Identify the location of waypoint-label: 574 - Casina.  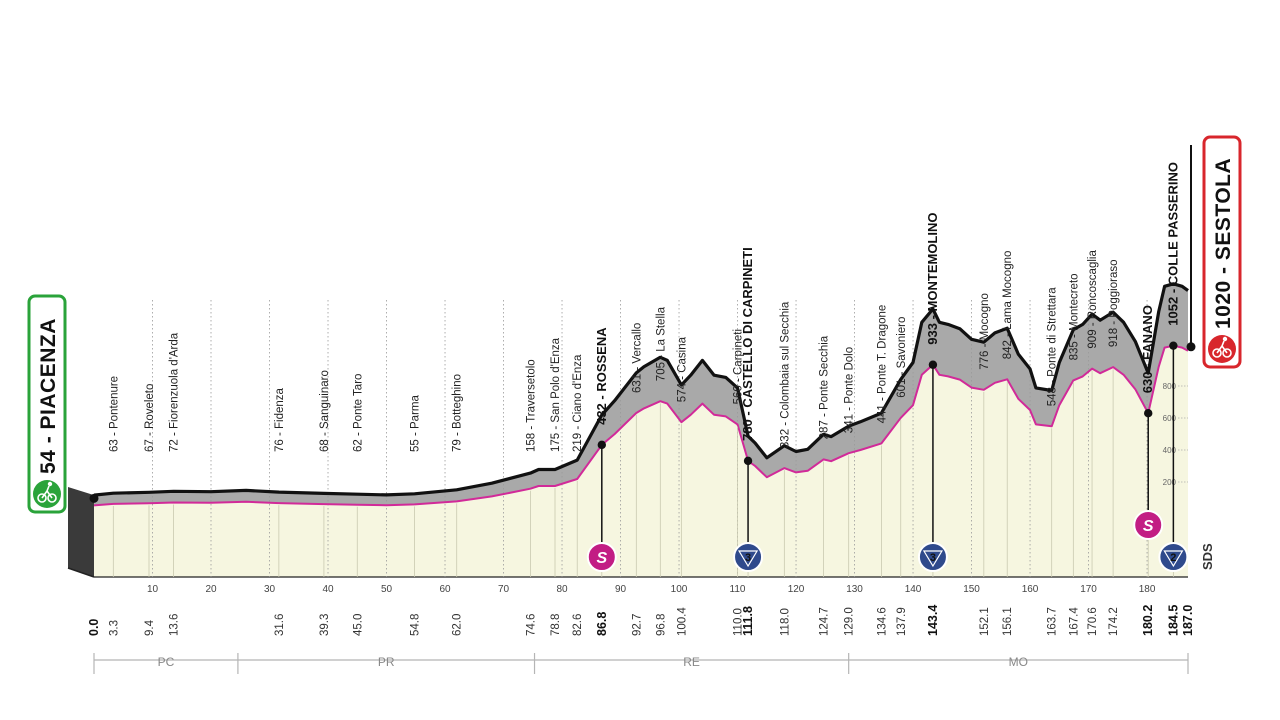
(682, 369).